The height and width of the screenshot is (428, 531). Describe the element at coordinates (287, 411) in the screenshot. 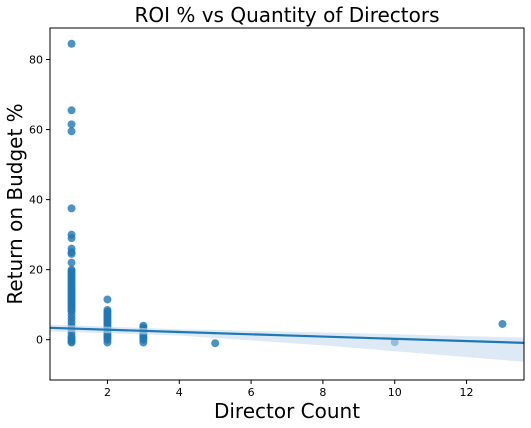

I see `x-axis-label: Director Count` at that location.